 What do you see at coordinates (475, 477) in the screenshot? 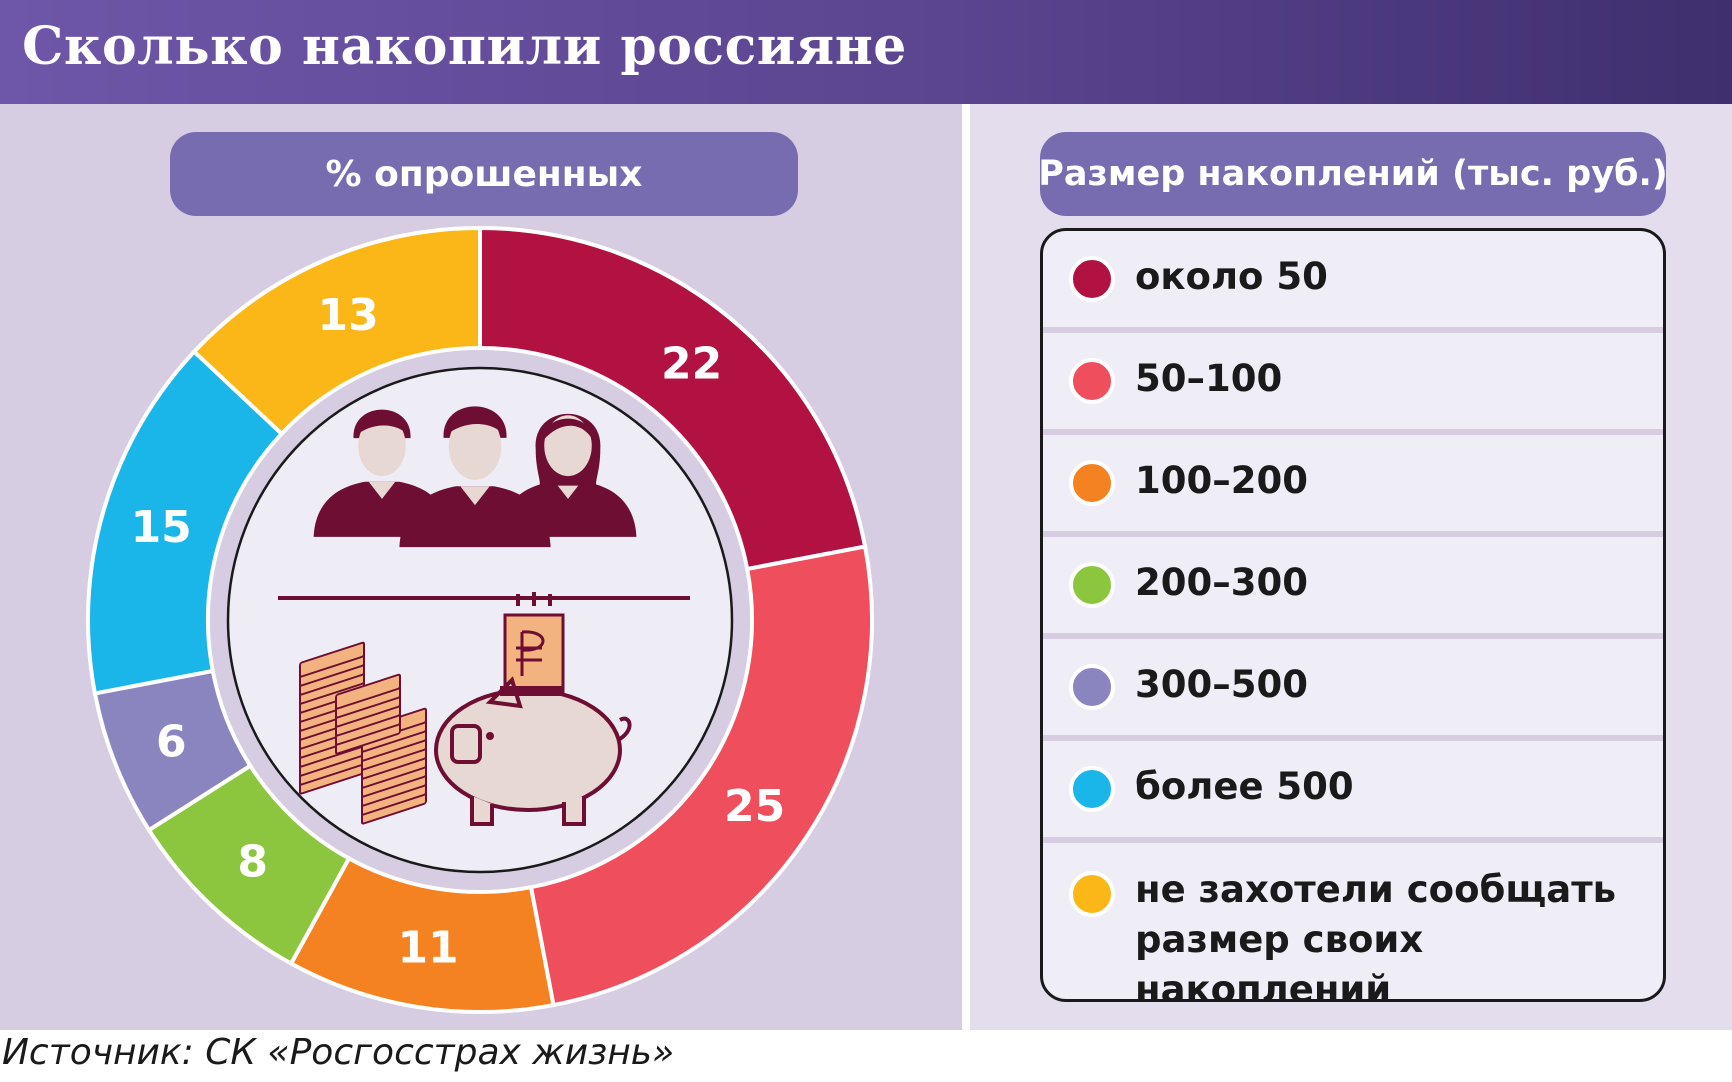
I see `people-icon` at bounding box center [475, 477].